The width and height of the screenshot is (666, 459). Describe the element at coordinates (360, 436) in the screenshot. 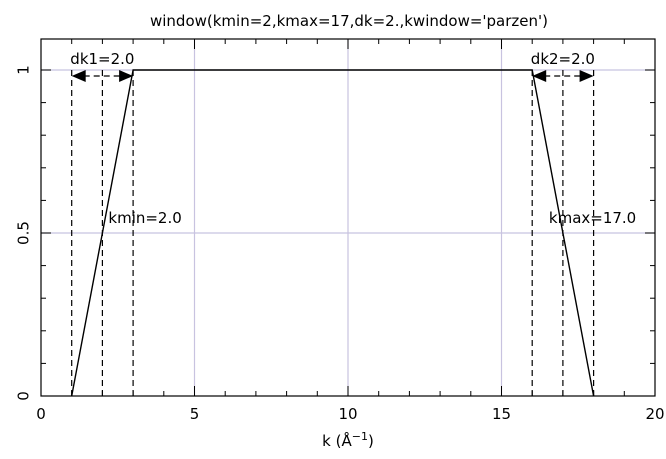

I see `x-axis-label-sup: −1` at that location.